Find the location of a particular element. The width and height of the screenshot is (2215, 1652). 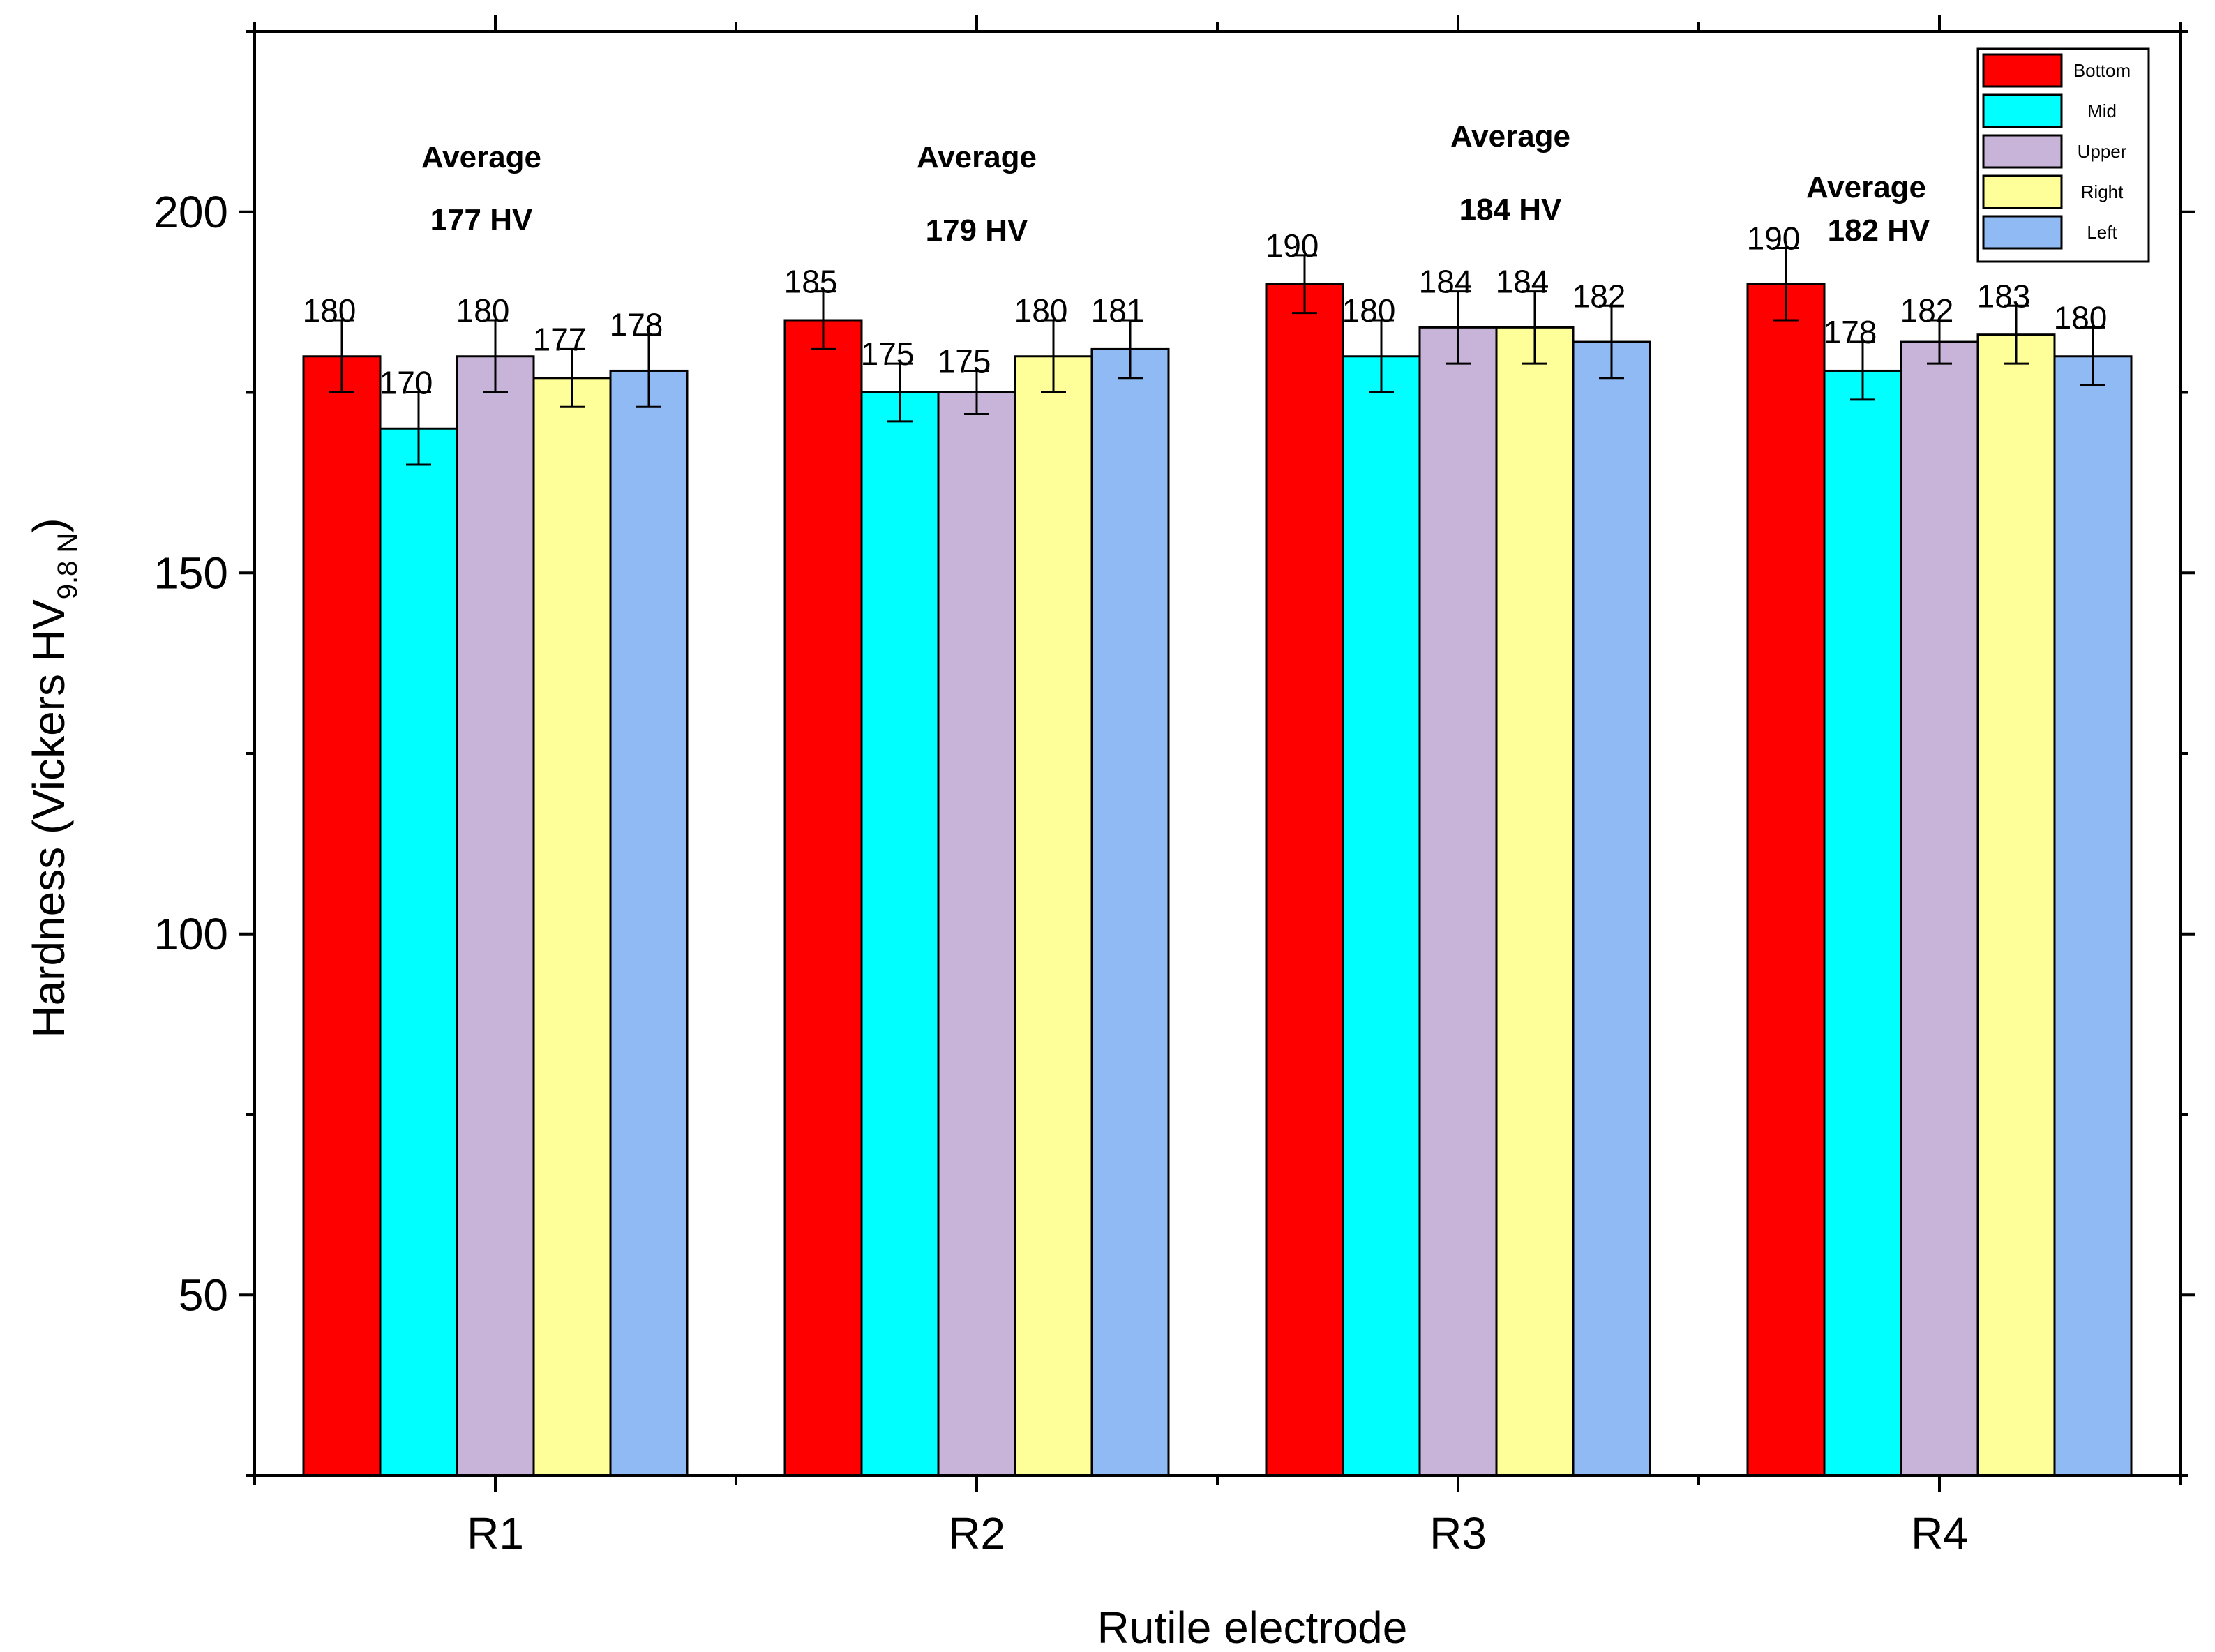

error-bar-R4-upper is located at coordinates (1939, 342).